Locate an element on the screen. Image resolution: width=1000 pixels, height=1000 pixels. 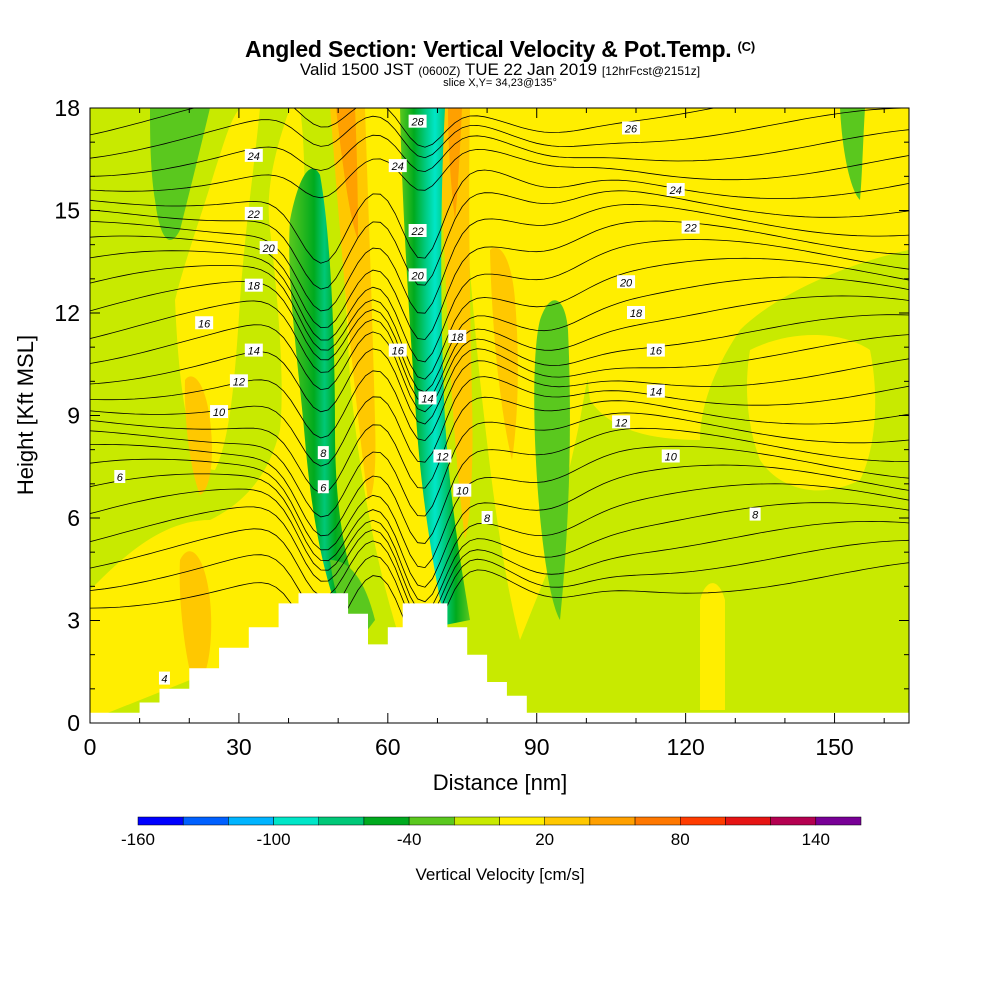
isentrope-value: 18 is located at coordinates (636, 314).